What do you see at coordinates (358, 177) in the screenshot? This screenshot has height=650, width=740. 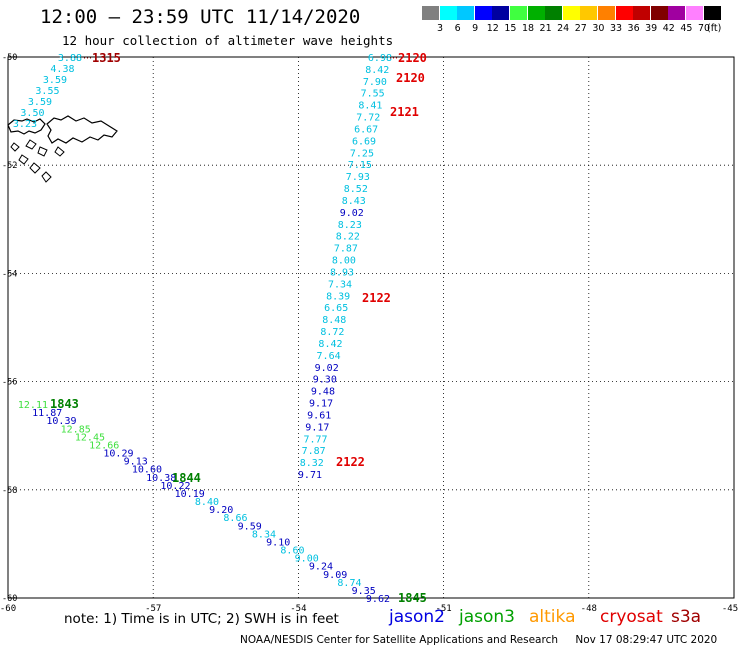 I see `swh-value: 7.93` at bounding box center [358, 177].